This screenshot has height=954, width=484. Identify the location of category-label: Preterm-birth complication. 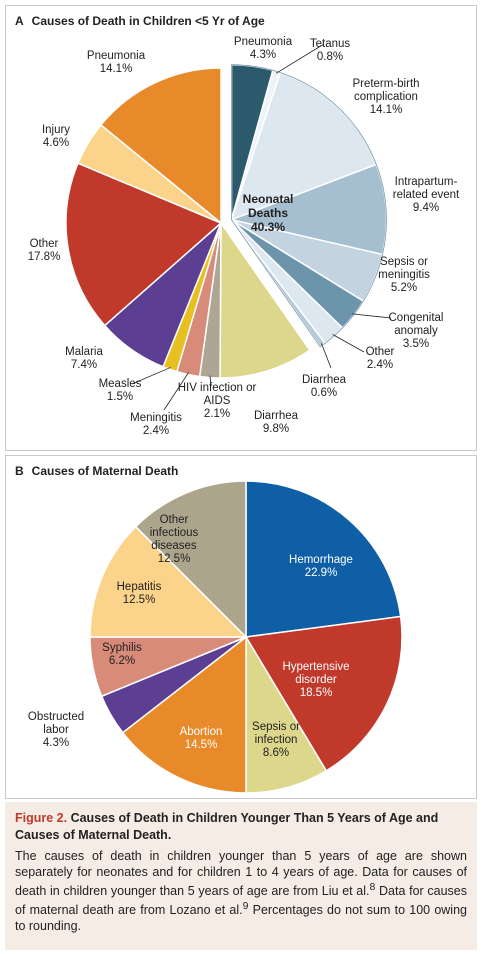
(386, 90).